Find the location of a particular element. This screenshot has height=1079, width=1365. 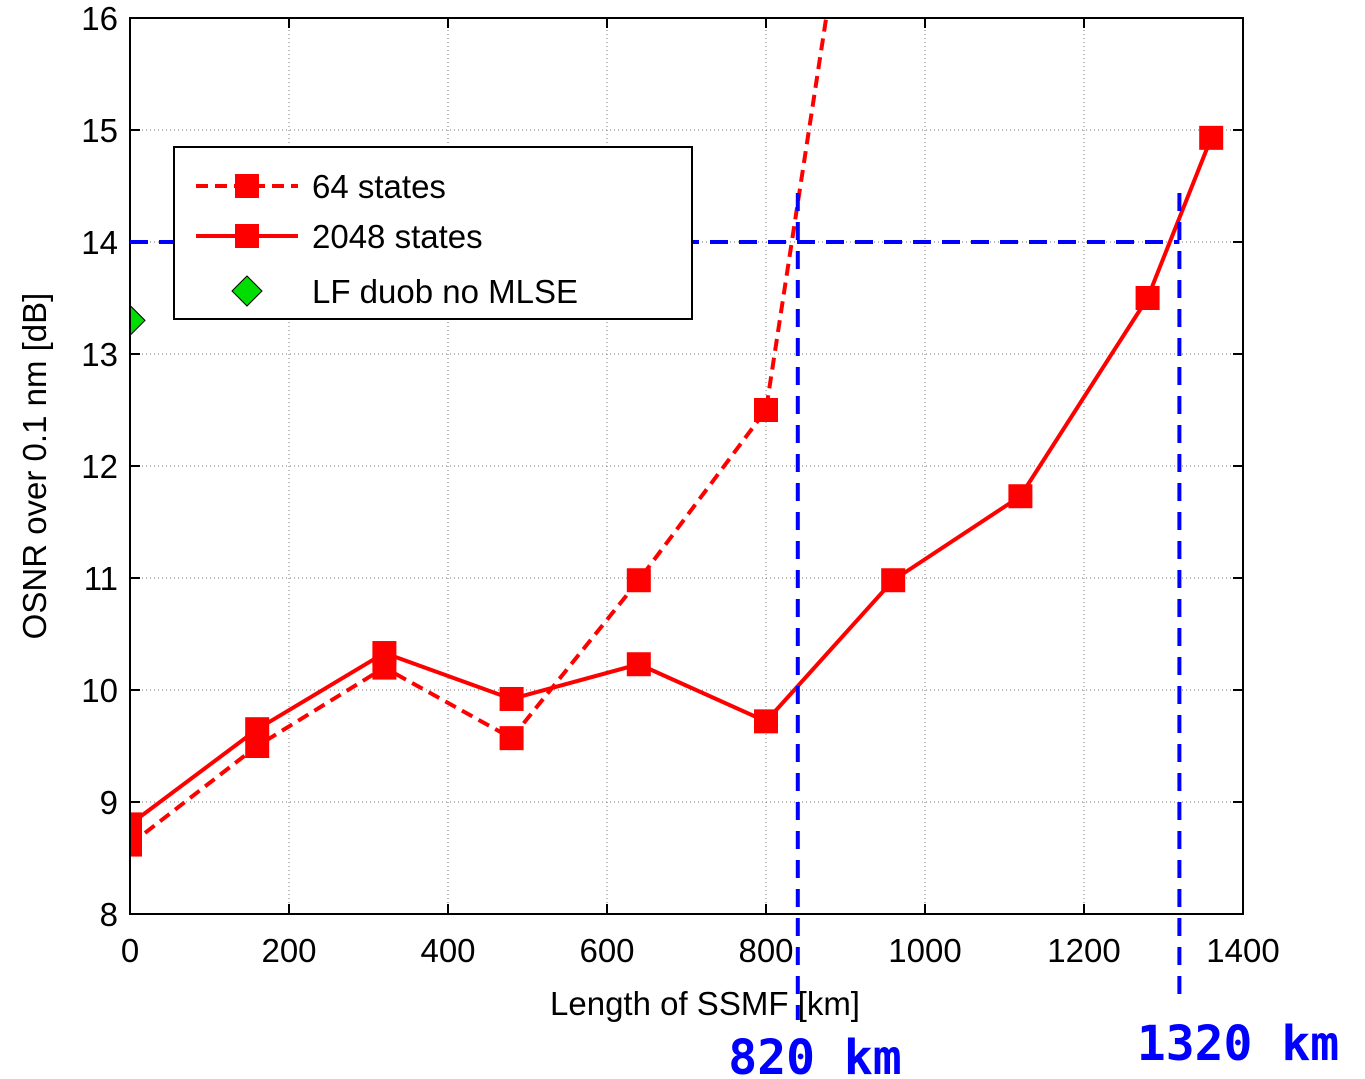

x-tick-label: 200 is located at coordinates (288, 950).